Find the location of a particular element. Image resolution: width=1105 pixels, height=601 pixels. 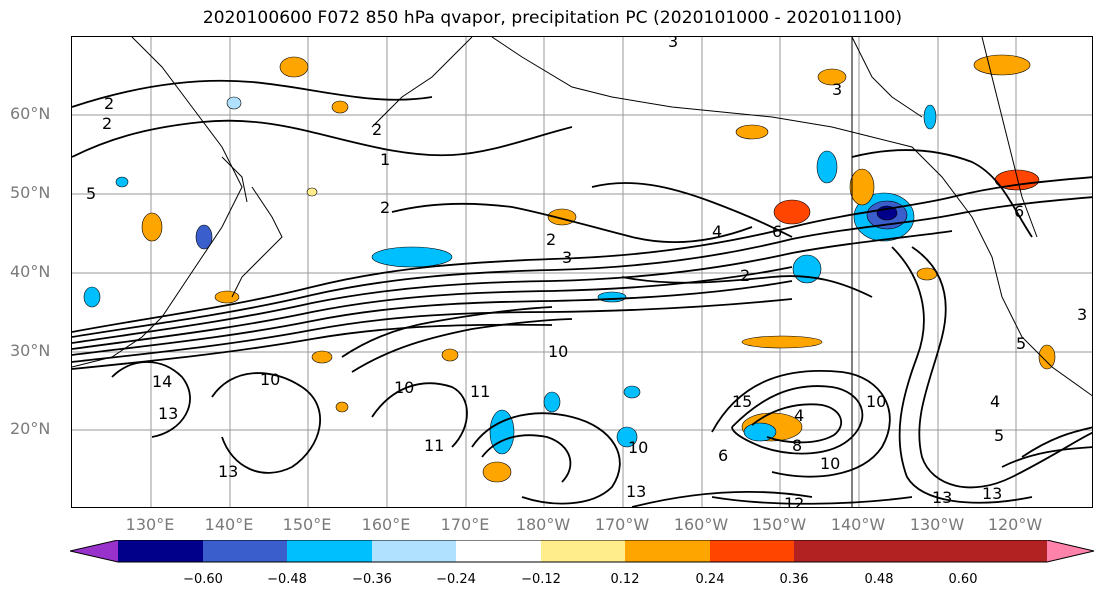

colorbar-tick: 0.24 is located at coordinates (710, 579).